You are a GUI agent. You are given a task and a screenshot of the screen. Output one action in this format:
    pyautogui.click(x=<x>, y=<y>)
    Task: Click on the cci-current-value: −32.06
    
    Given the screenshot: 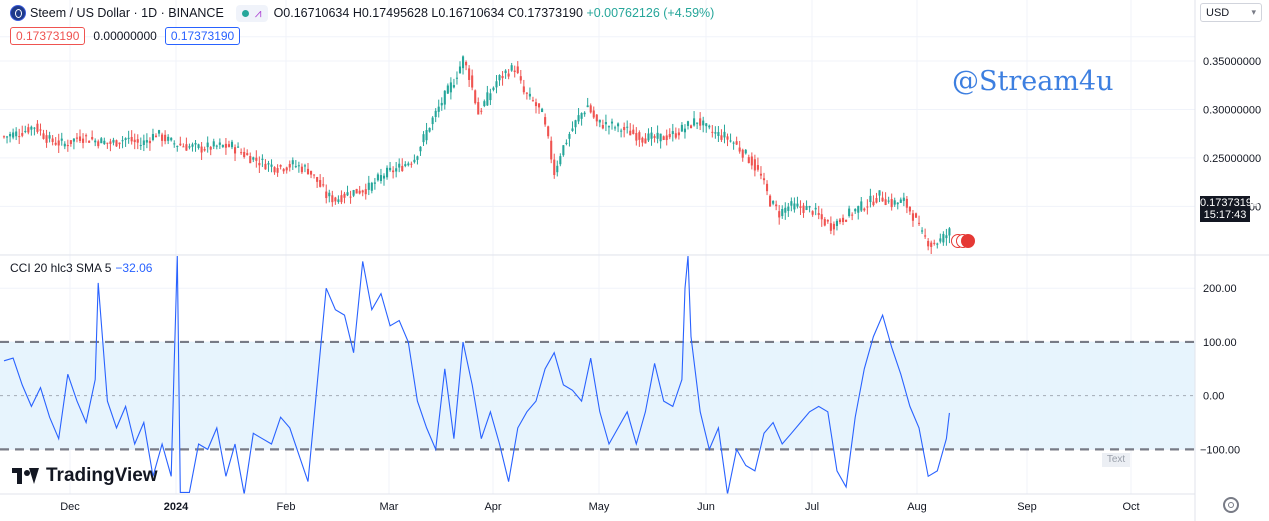 What is the action you would take?
    pyautogui.click(x=134, y=268)
    